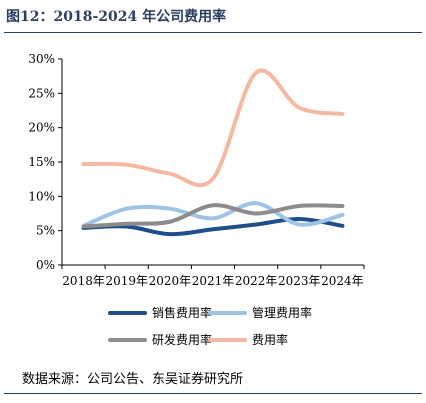 This screenshot has width=426, height=403. Describe the element at coordinates (182, 312) in the screenshot. I see `legend-label: 销售费用率` at that location.